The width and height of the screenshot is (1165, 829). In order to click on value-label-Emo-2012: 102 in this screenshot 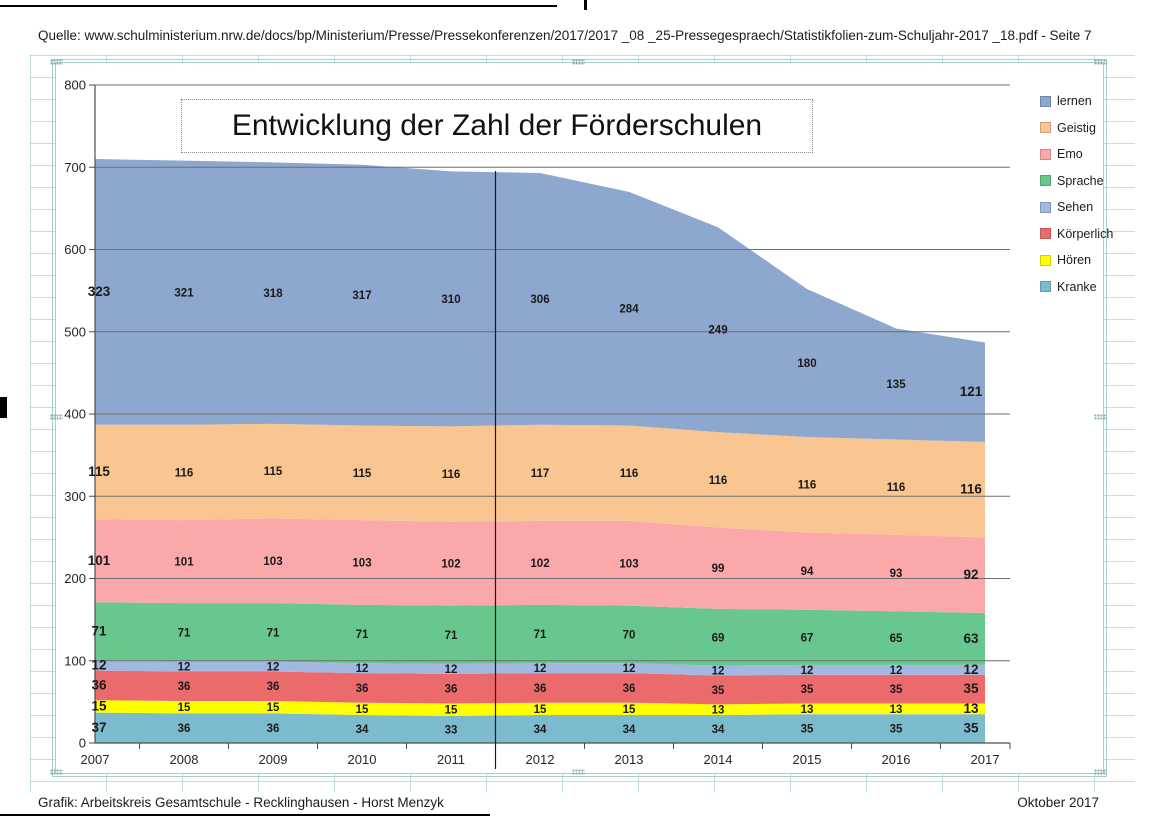, I will do `click(539, 564)`.